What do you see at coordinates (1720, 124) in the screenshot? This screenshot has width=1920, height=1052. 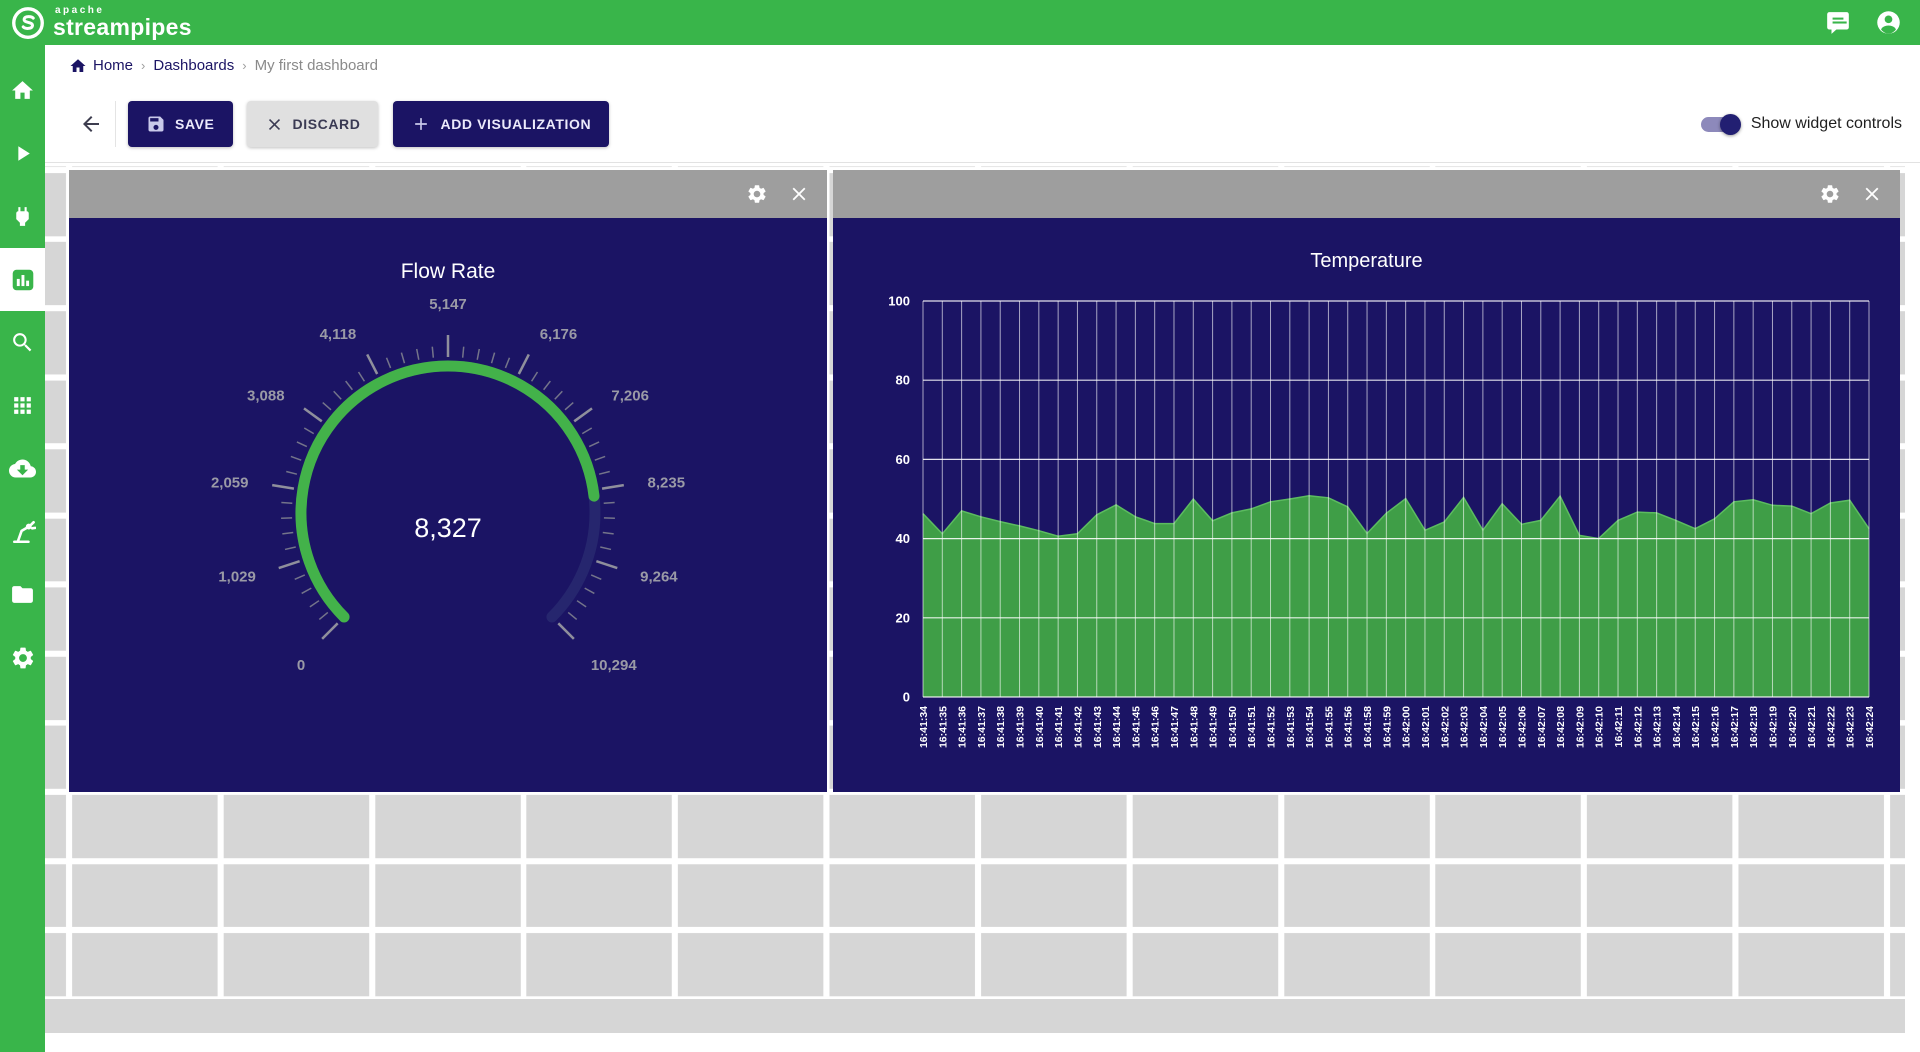 I see `show-widget-controls-toggle` at bounding box center [1720, 124].